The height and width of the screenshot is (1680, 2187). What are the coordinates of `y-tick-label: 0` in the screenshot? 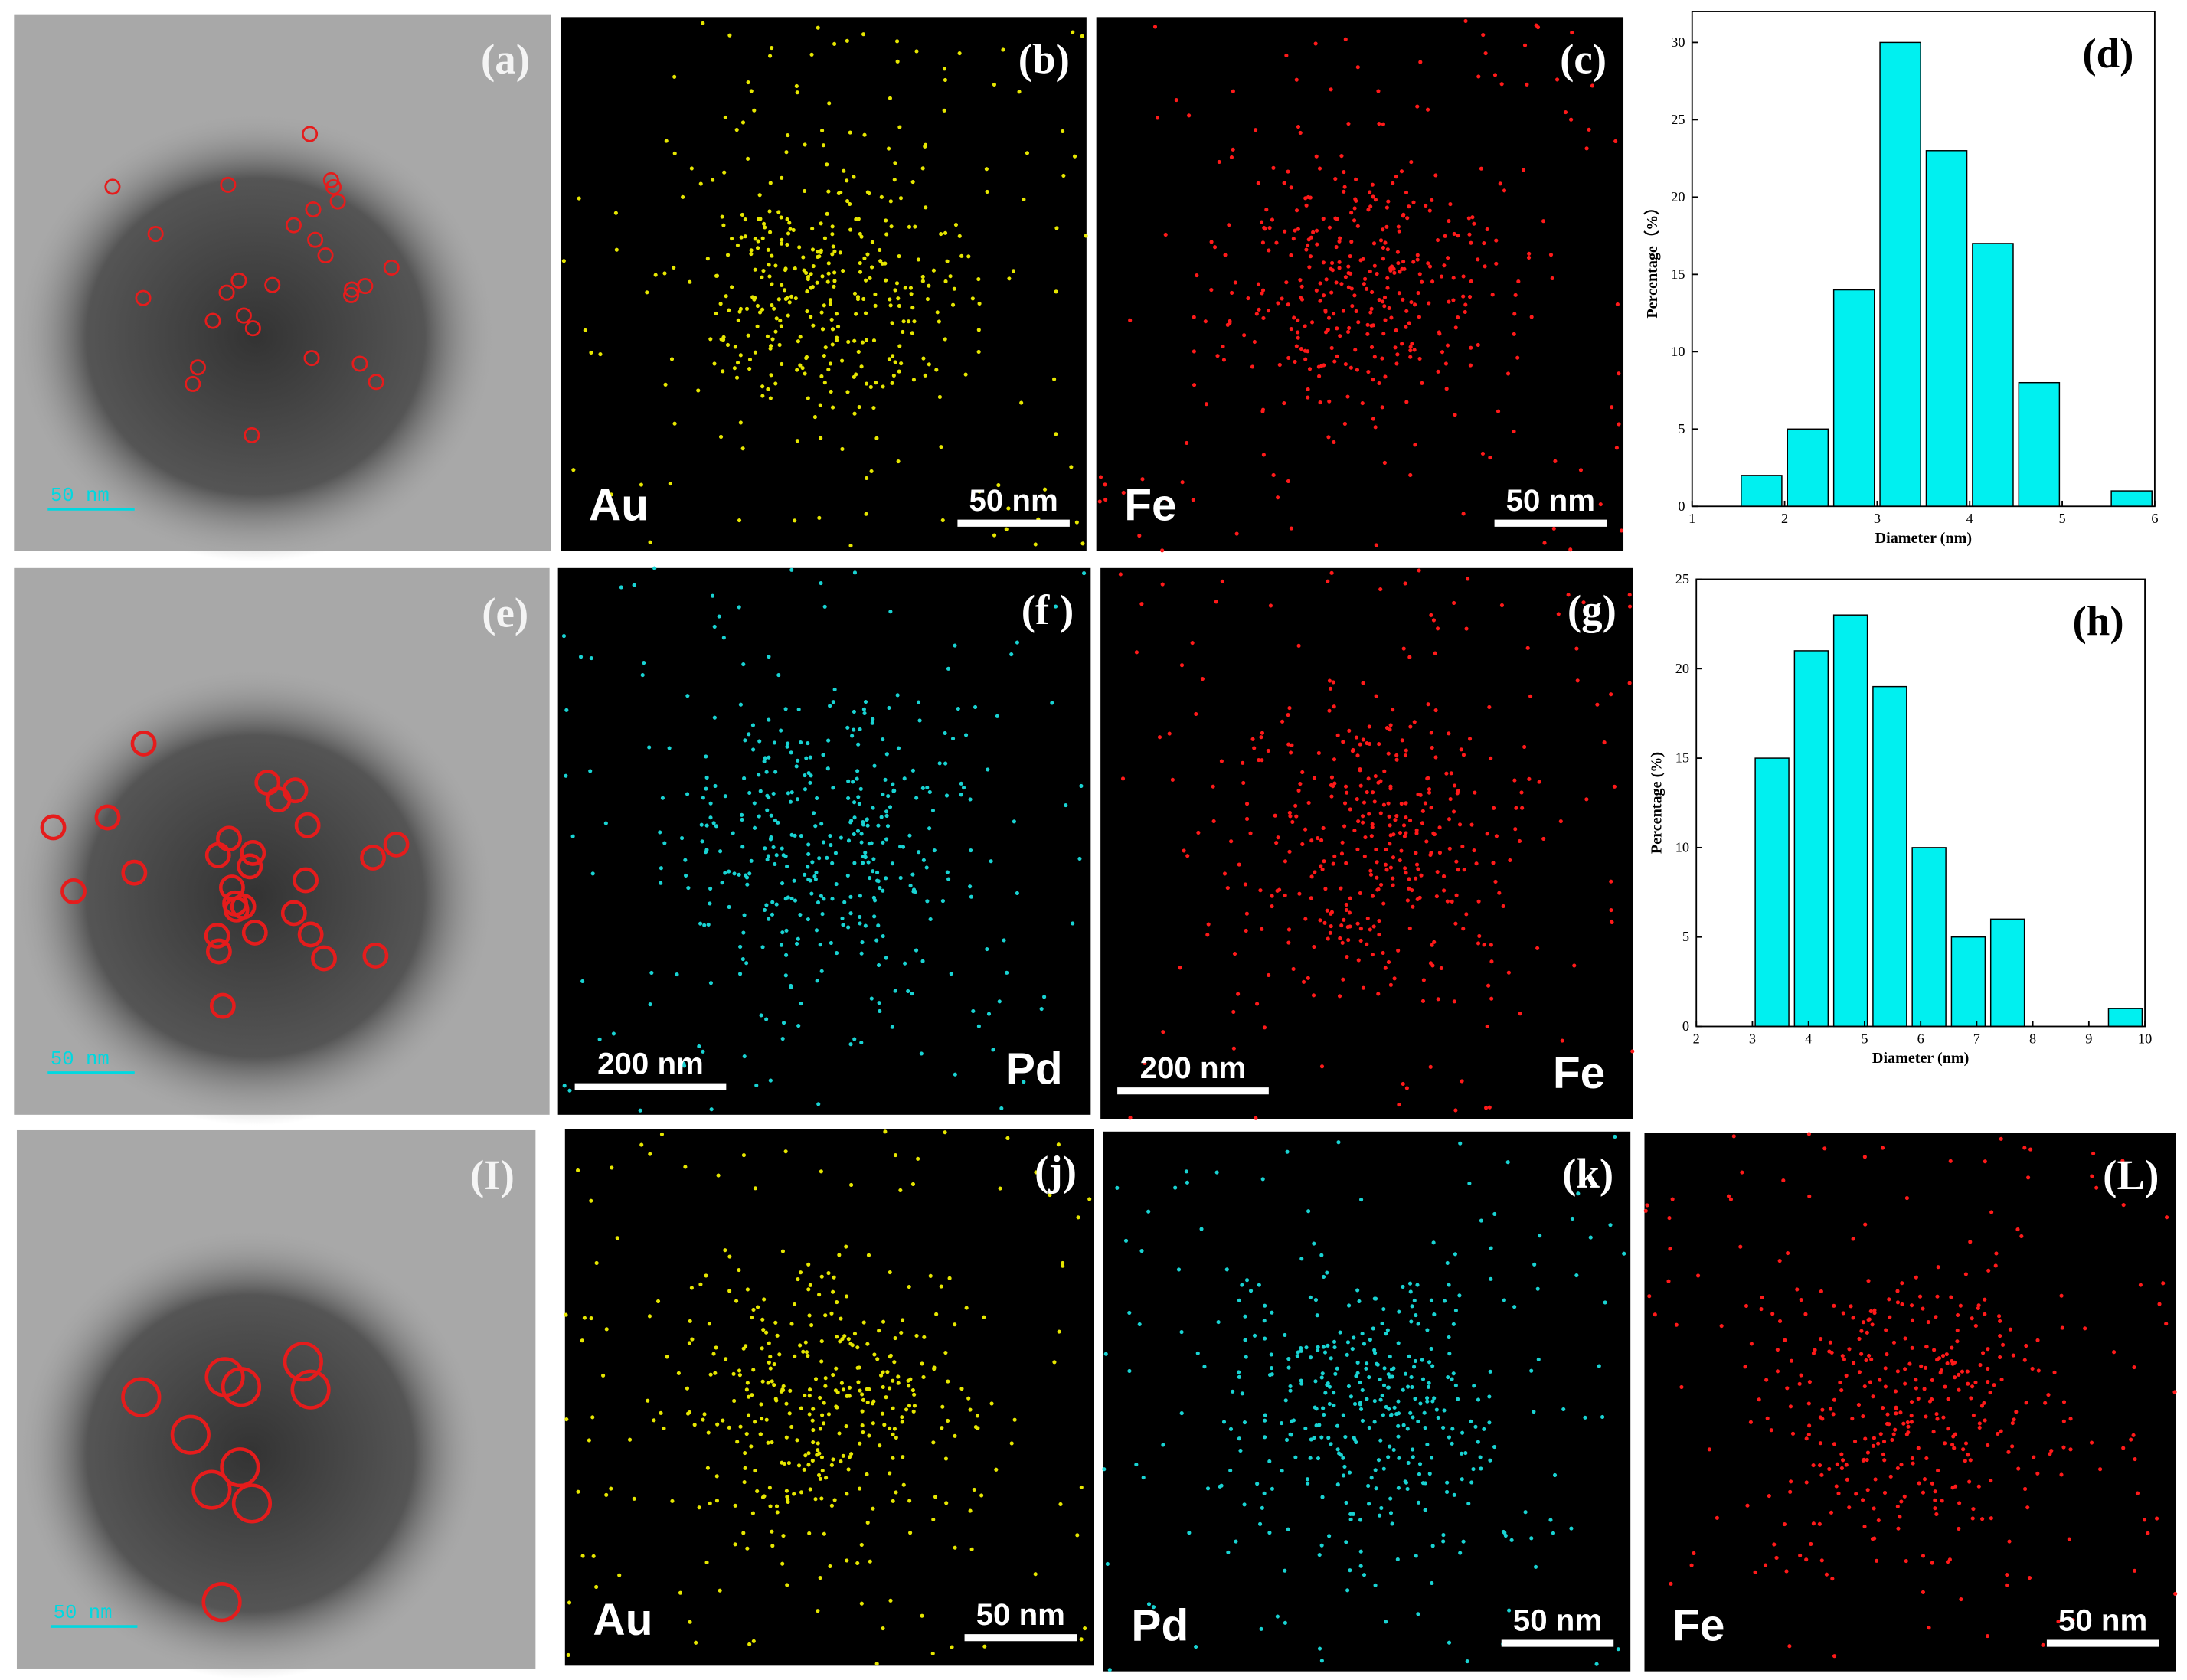 It's located at (1686, 1026).